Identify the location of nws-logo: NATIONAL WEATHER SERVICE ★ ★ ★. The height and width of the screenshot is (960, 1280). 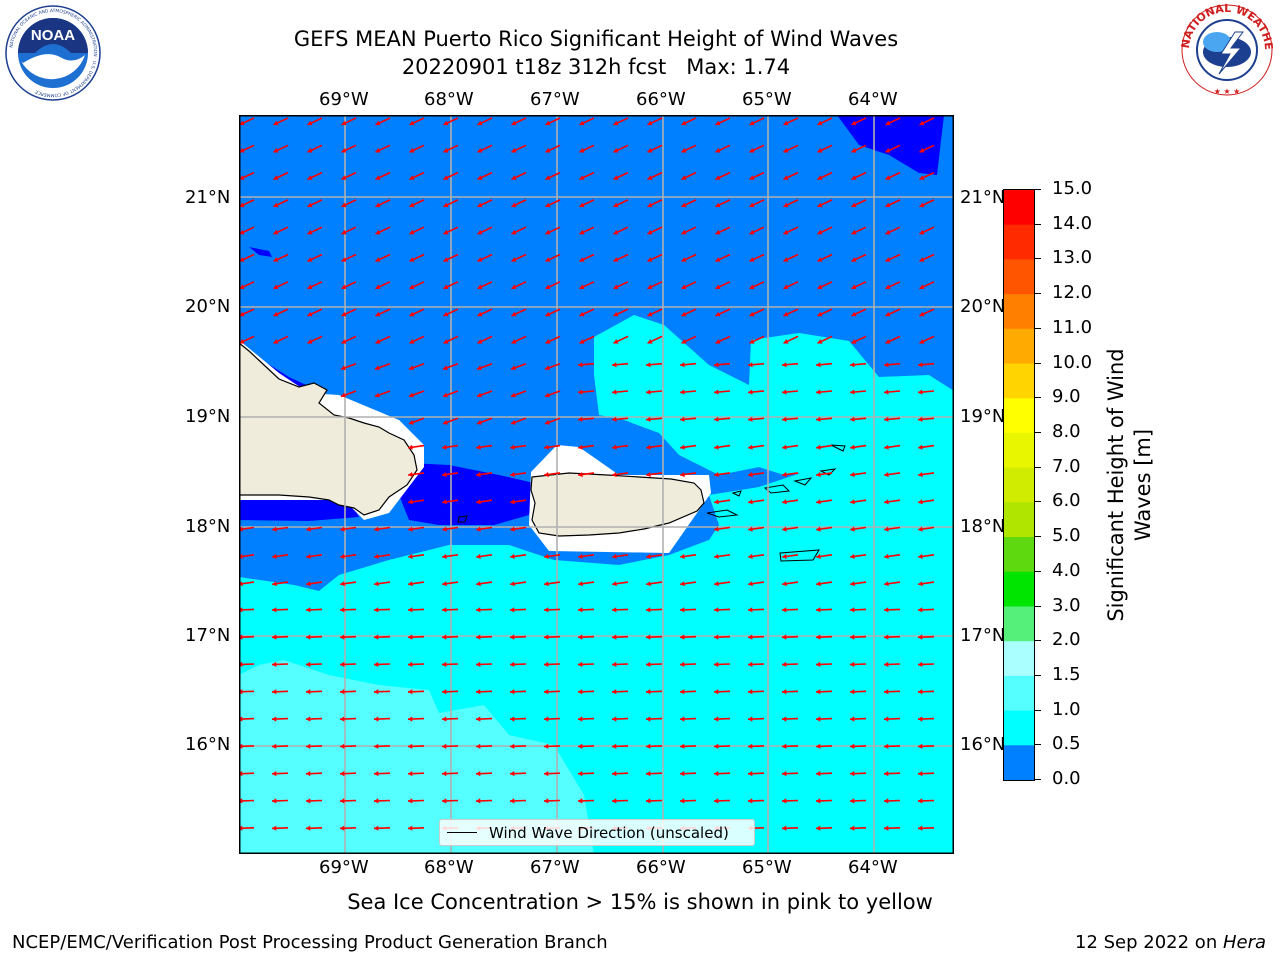
(1225, 49).